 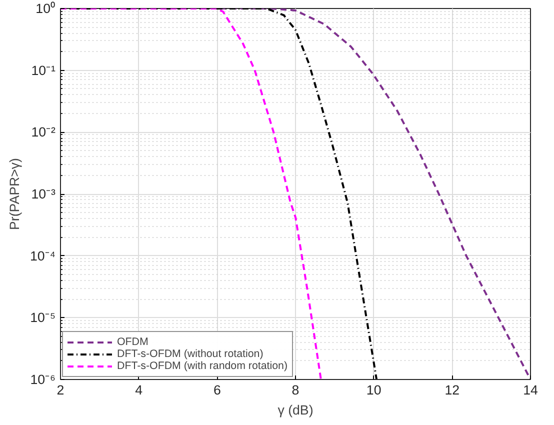 What do you see at coordinates (43, 379) in the screenshot?
I see `y-tick-label: 10⁻⁶` at bounding box center [43, 379].